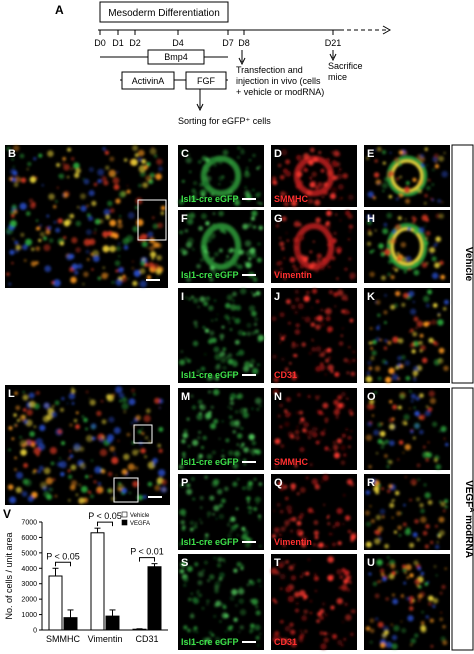  What do you see at coordinates (200, 107) in the screenshot?
I see `arrowhead` at bounding box center [200, 107].